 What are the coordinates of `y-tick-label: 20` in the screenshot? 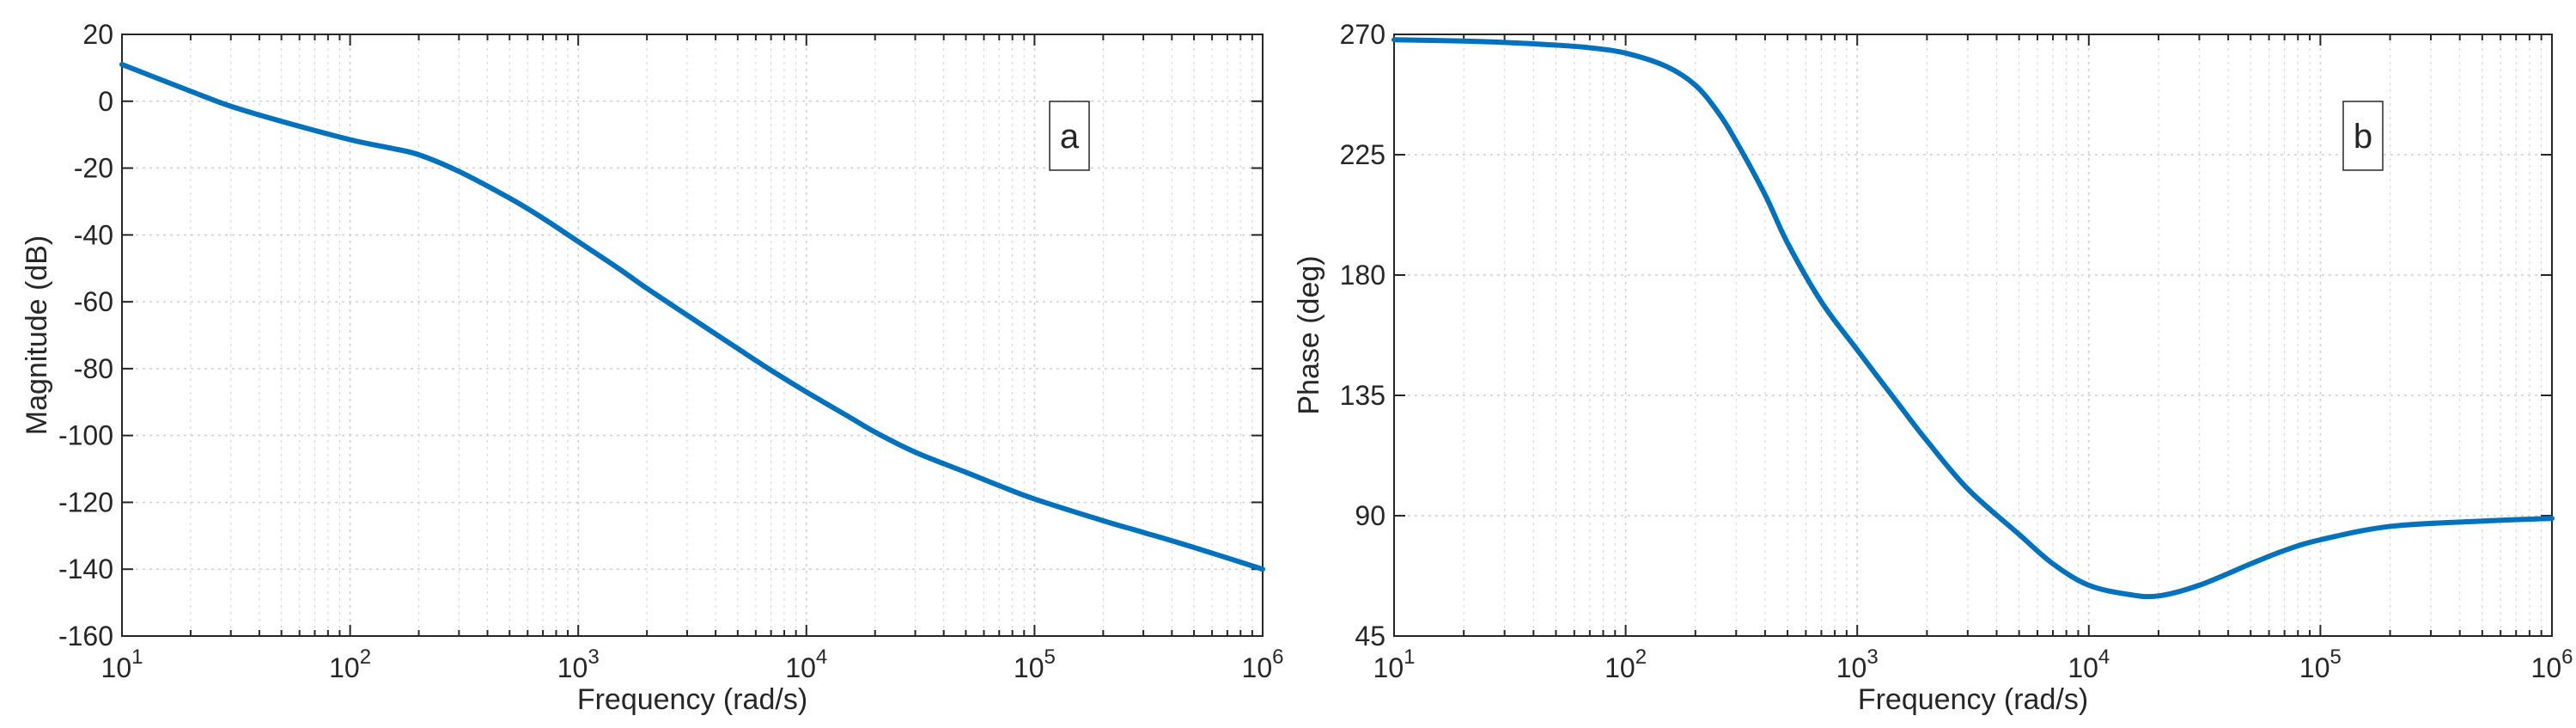 It's located at (97, 35).